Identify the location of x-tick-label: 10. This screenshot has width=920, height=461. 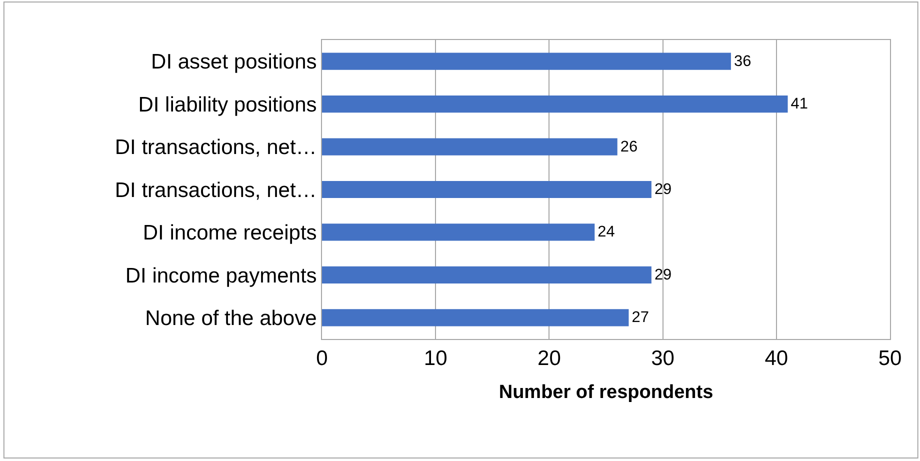
(436, 358).